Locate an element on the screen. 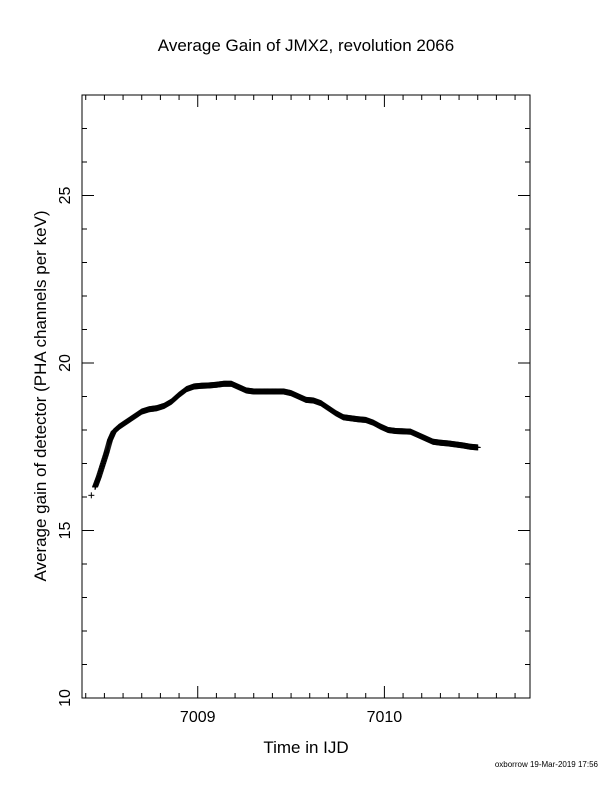 The image size is (612, 792). y-tick-label: 15 is located at coordinates (65, 531).